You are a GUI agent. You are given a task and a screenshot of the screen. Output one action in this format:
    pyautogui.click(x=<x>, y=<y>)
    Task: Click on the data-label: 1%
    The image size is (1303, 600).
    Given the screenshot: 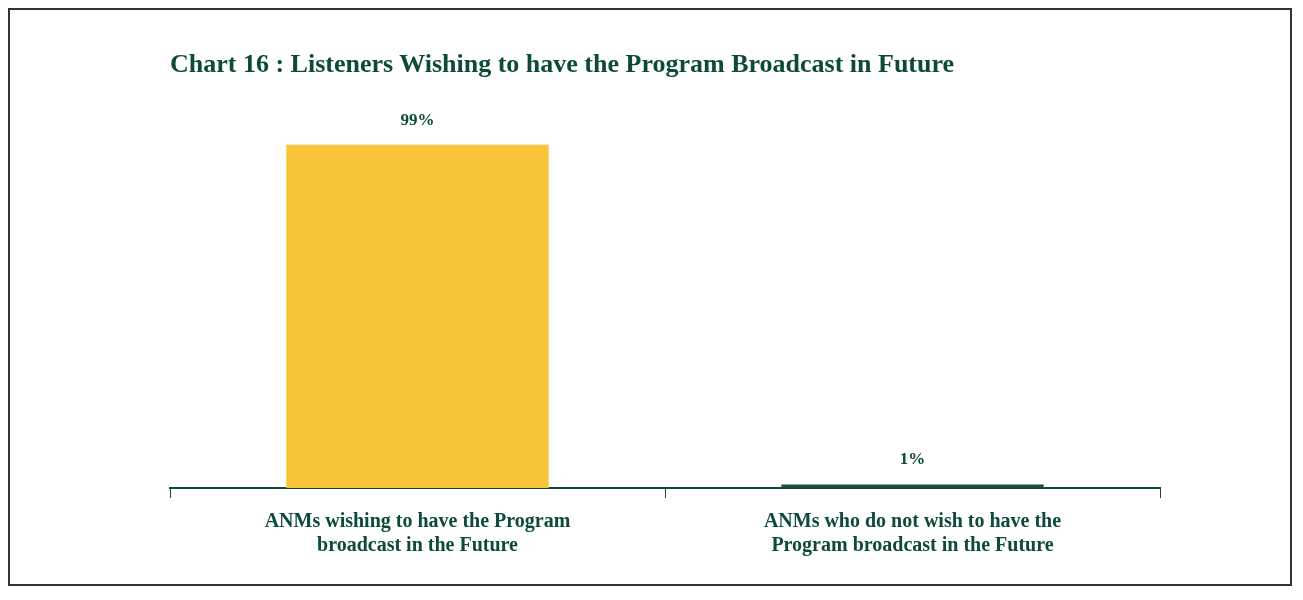 What is the action you would take?
    pyautogui.click(x=912, y=459)
    